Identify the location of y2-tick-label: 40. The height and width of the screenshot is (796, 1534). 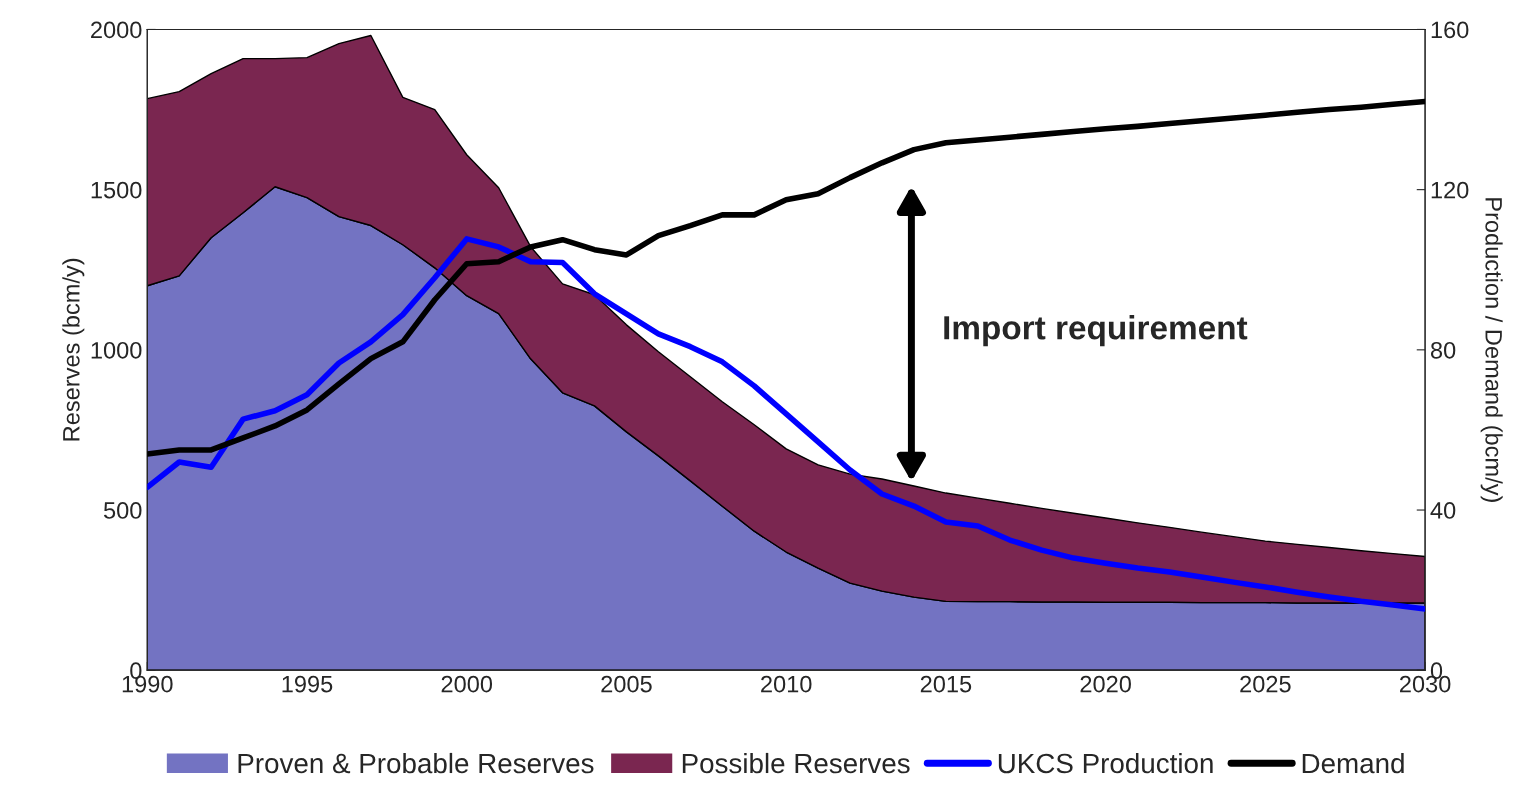
(1443, 510).